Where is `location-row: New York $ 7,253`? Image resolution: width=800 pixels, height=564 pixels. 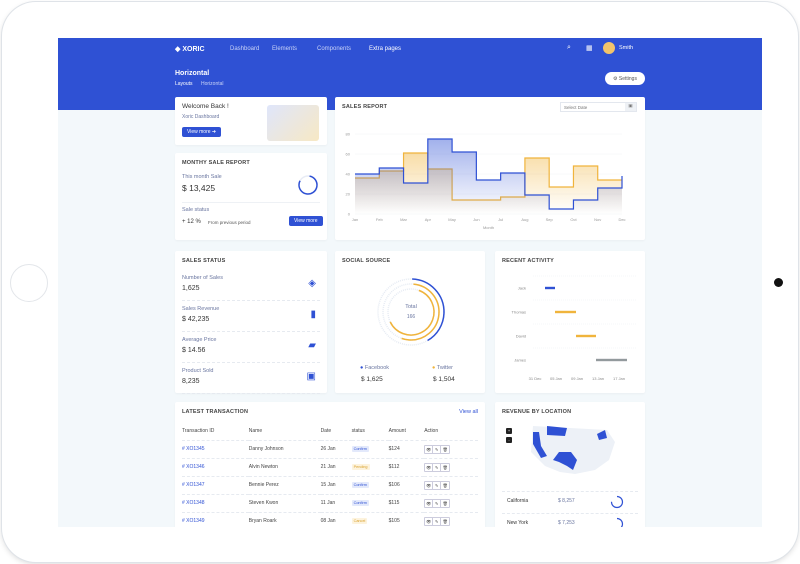 location-row: New York $ 7,253 is located at coordinates (570, 520).